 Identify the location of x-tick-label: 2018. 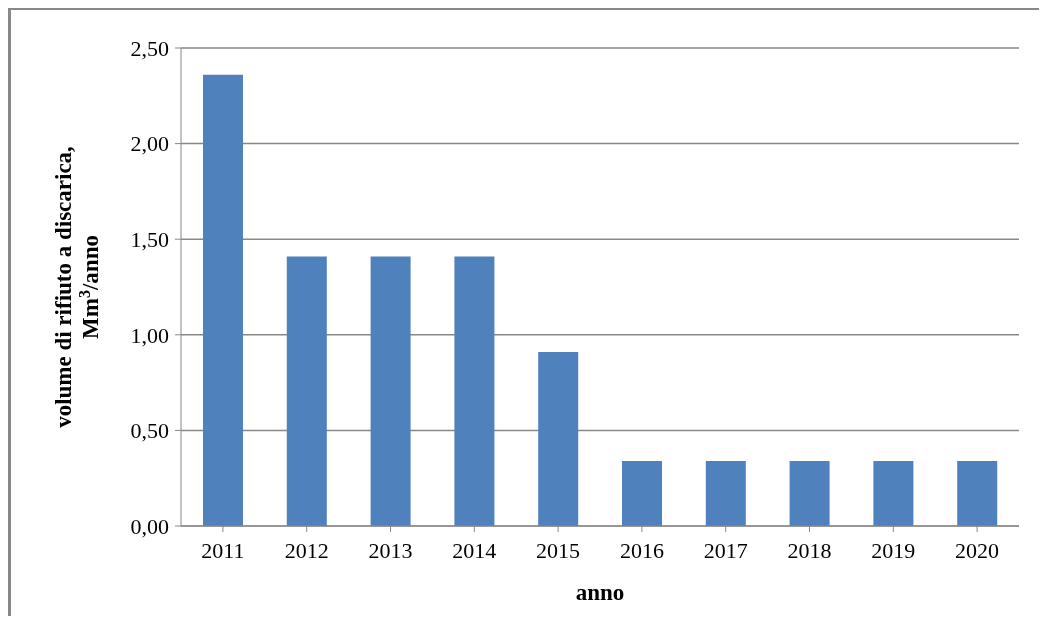
(809, 550).